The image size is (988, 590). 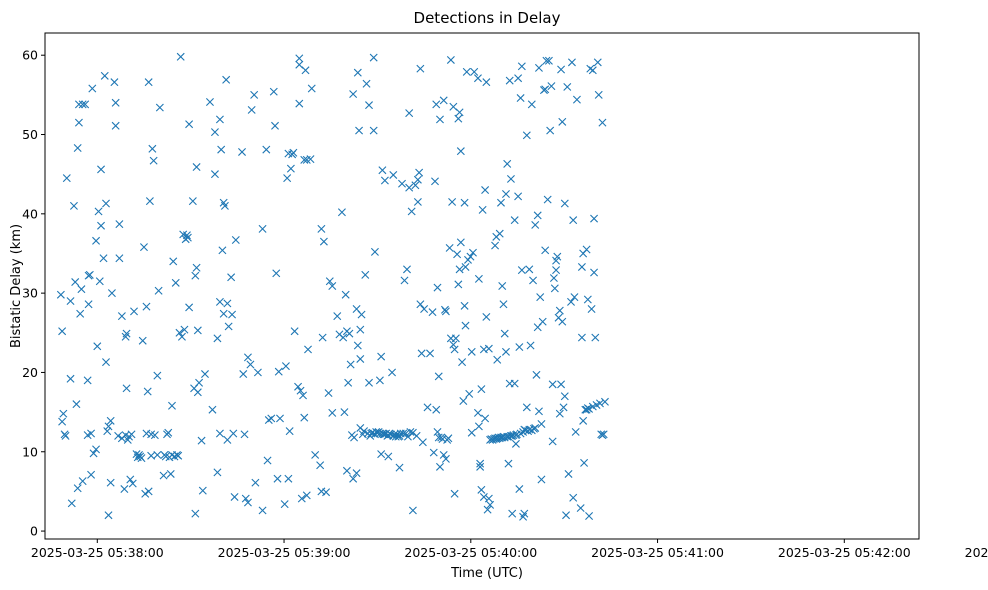 I want to click on y-tick-label: 20, so click(x=30, y=372).